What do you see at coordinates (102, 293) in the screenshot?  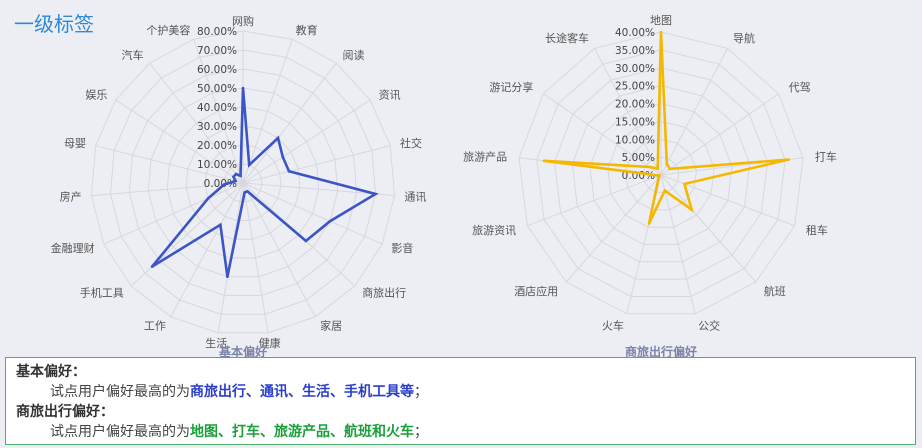 I see `category-label: 手机工具` at bounding box center [102, 293].